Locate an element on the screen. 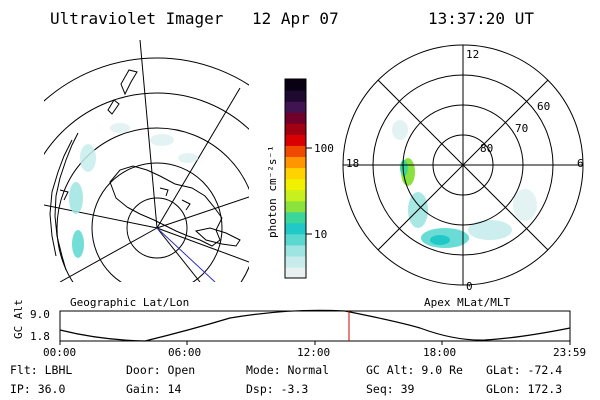 The height and width of the screenshot is (400, 600). door-status: Door: Open is located at coordinates (160, 370).